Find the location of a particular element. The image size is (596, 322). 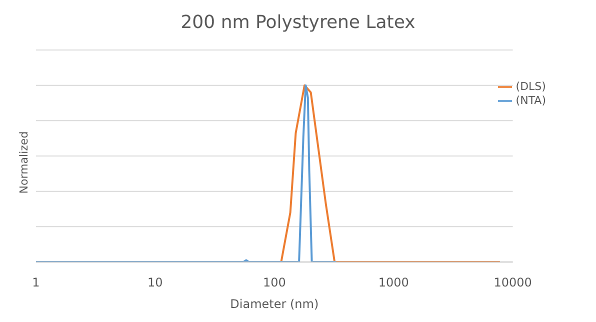

y-axis-title: Normalized is located at coordinates (24, 162).